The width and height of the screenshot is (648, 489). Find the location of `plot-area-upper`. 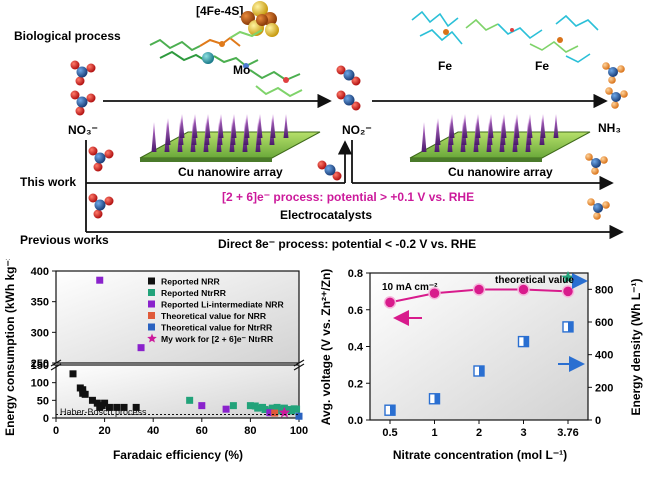

plot-area-upper is located at coordinates (177, 317).